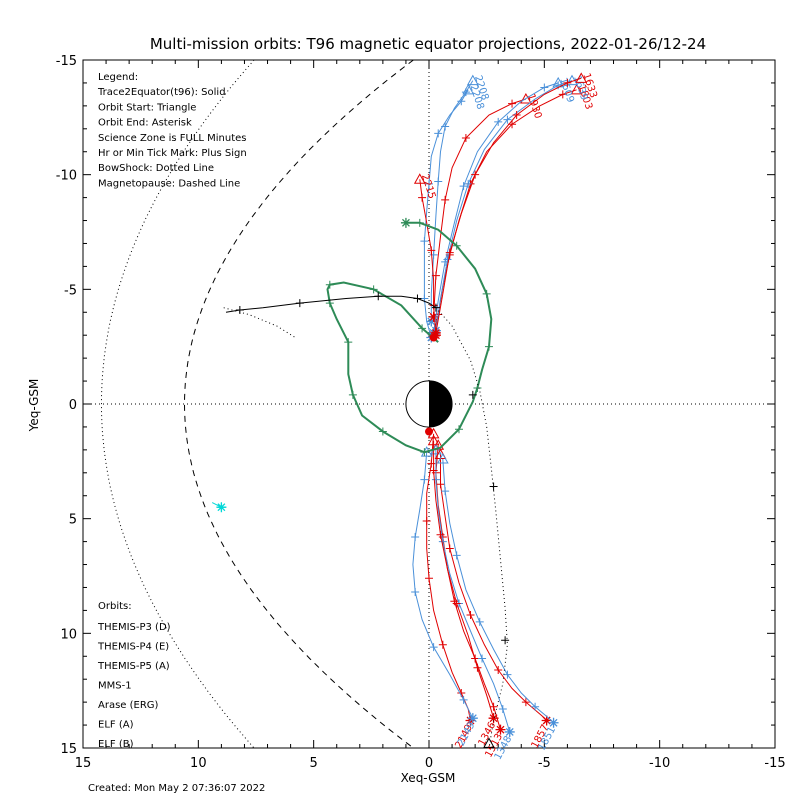 The height and width of the screenshot is (800, 800). Describe the element at coordinates (134, 627) in the screenshot. I see `orbits-legend-item: THEMIS-P3 (D)` at that location.